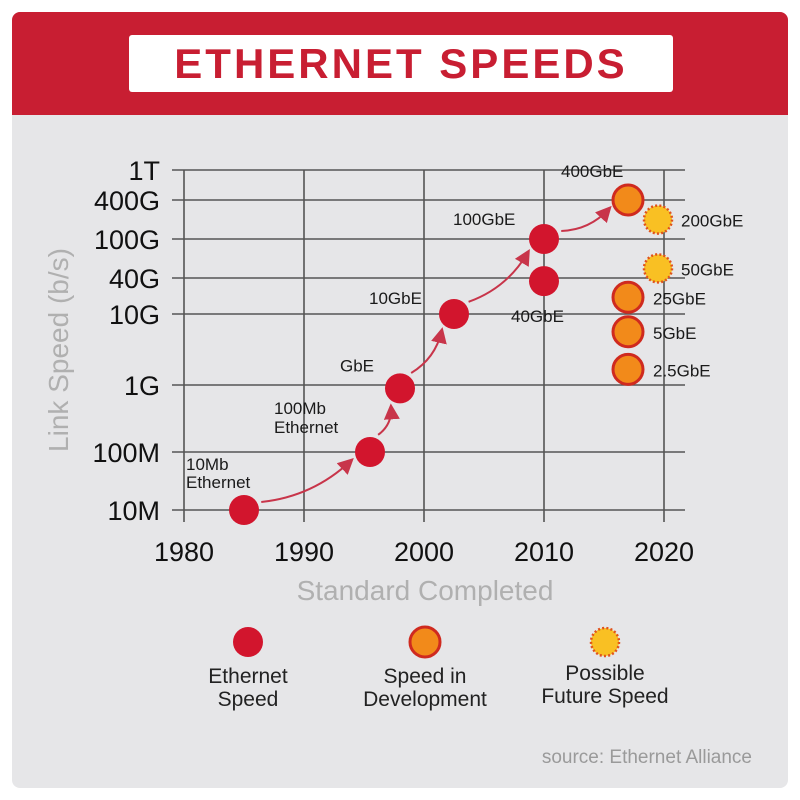  I want to click on legend-label: Speed, so click(248, 699).